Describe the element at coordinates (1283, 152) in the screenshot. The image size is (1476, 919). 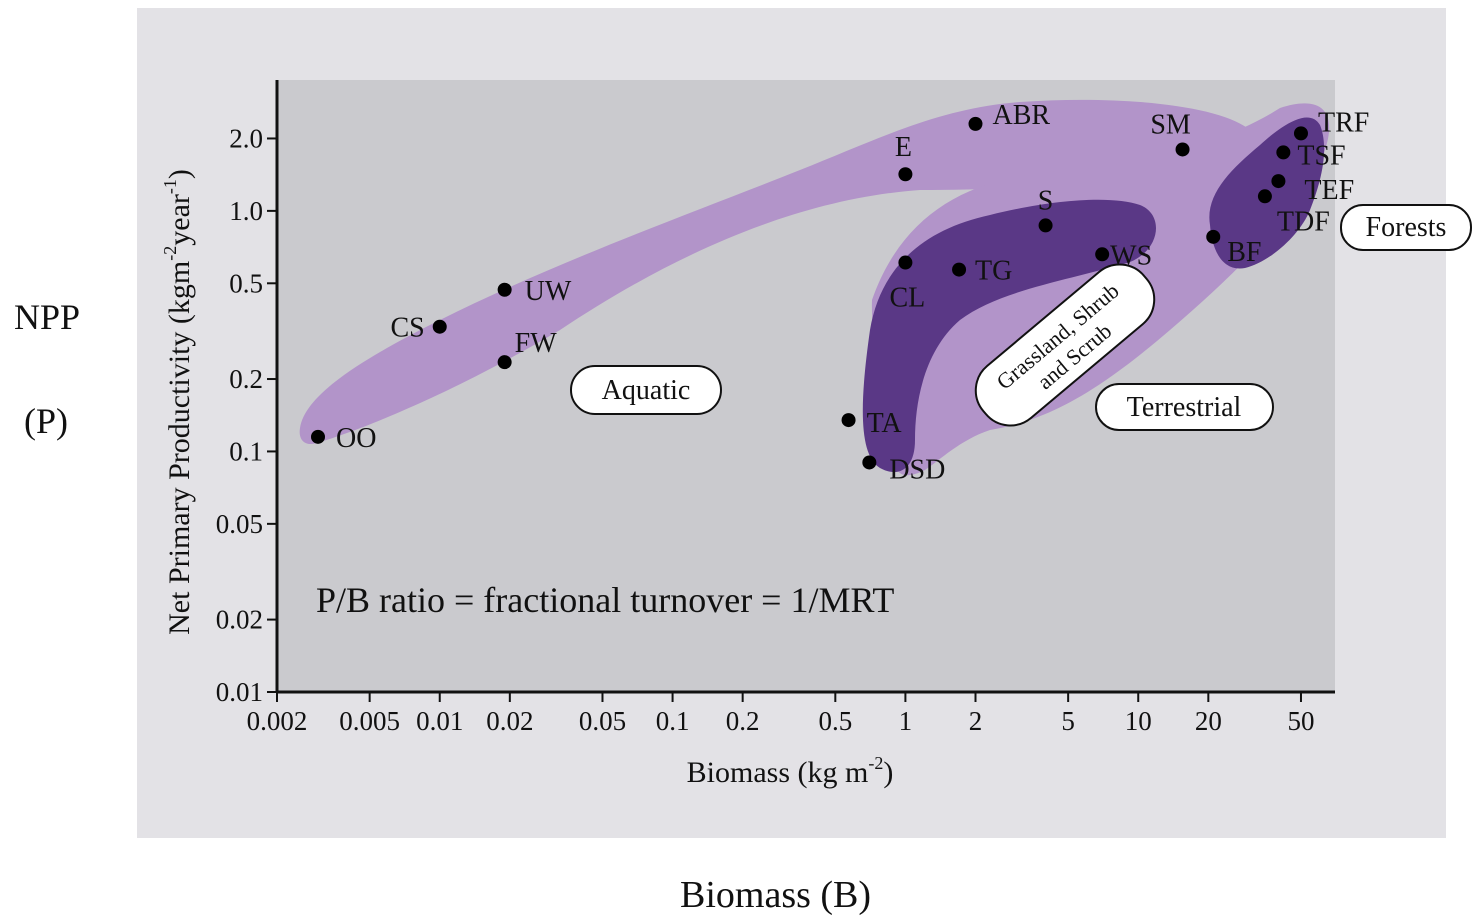
I see `point-tsf` at that location.